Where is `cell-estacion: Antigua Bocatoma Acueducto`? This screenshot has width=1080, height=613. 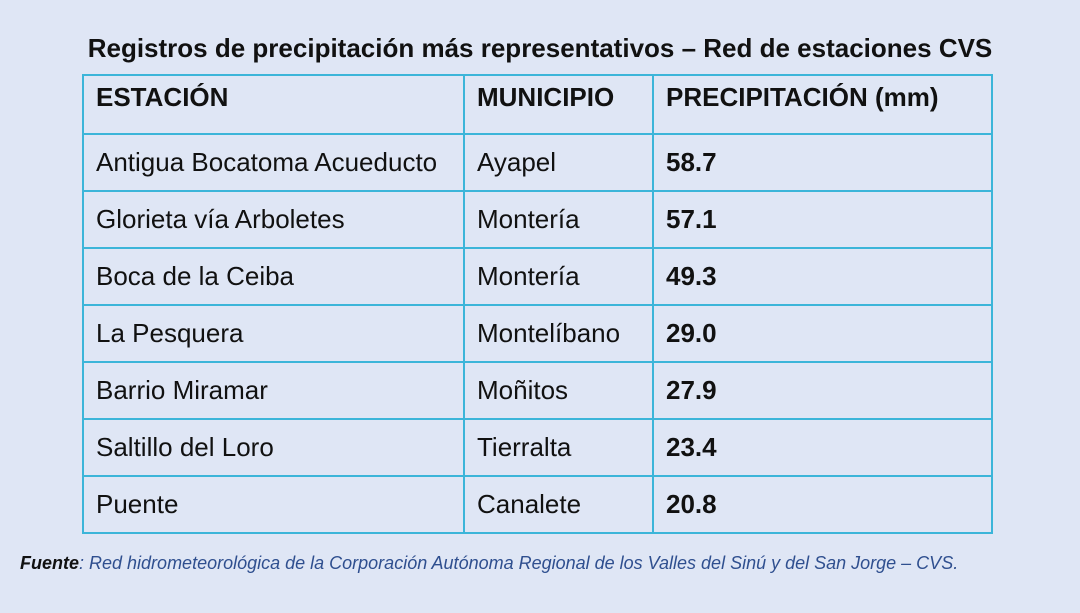 cell-estacion: Antigua Bocatoma Acueducto is located at coordinates (273, 162).